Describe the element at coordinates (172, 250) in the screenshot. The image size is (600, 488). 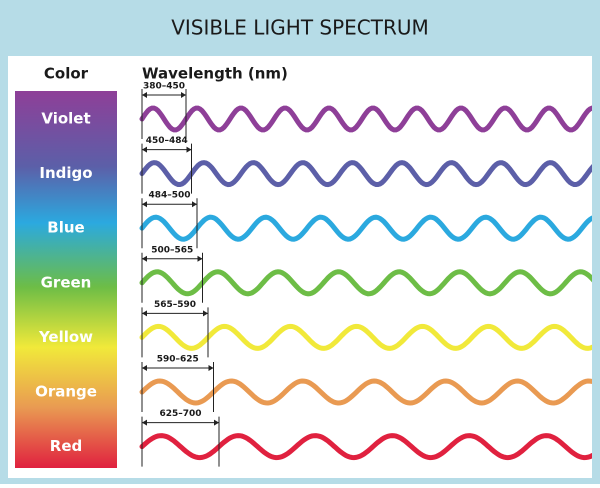
I see `range-label: 500–565` at that location.